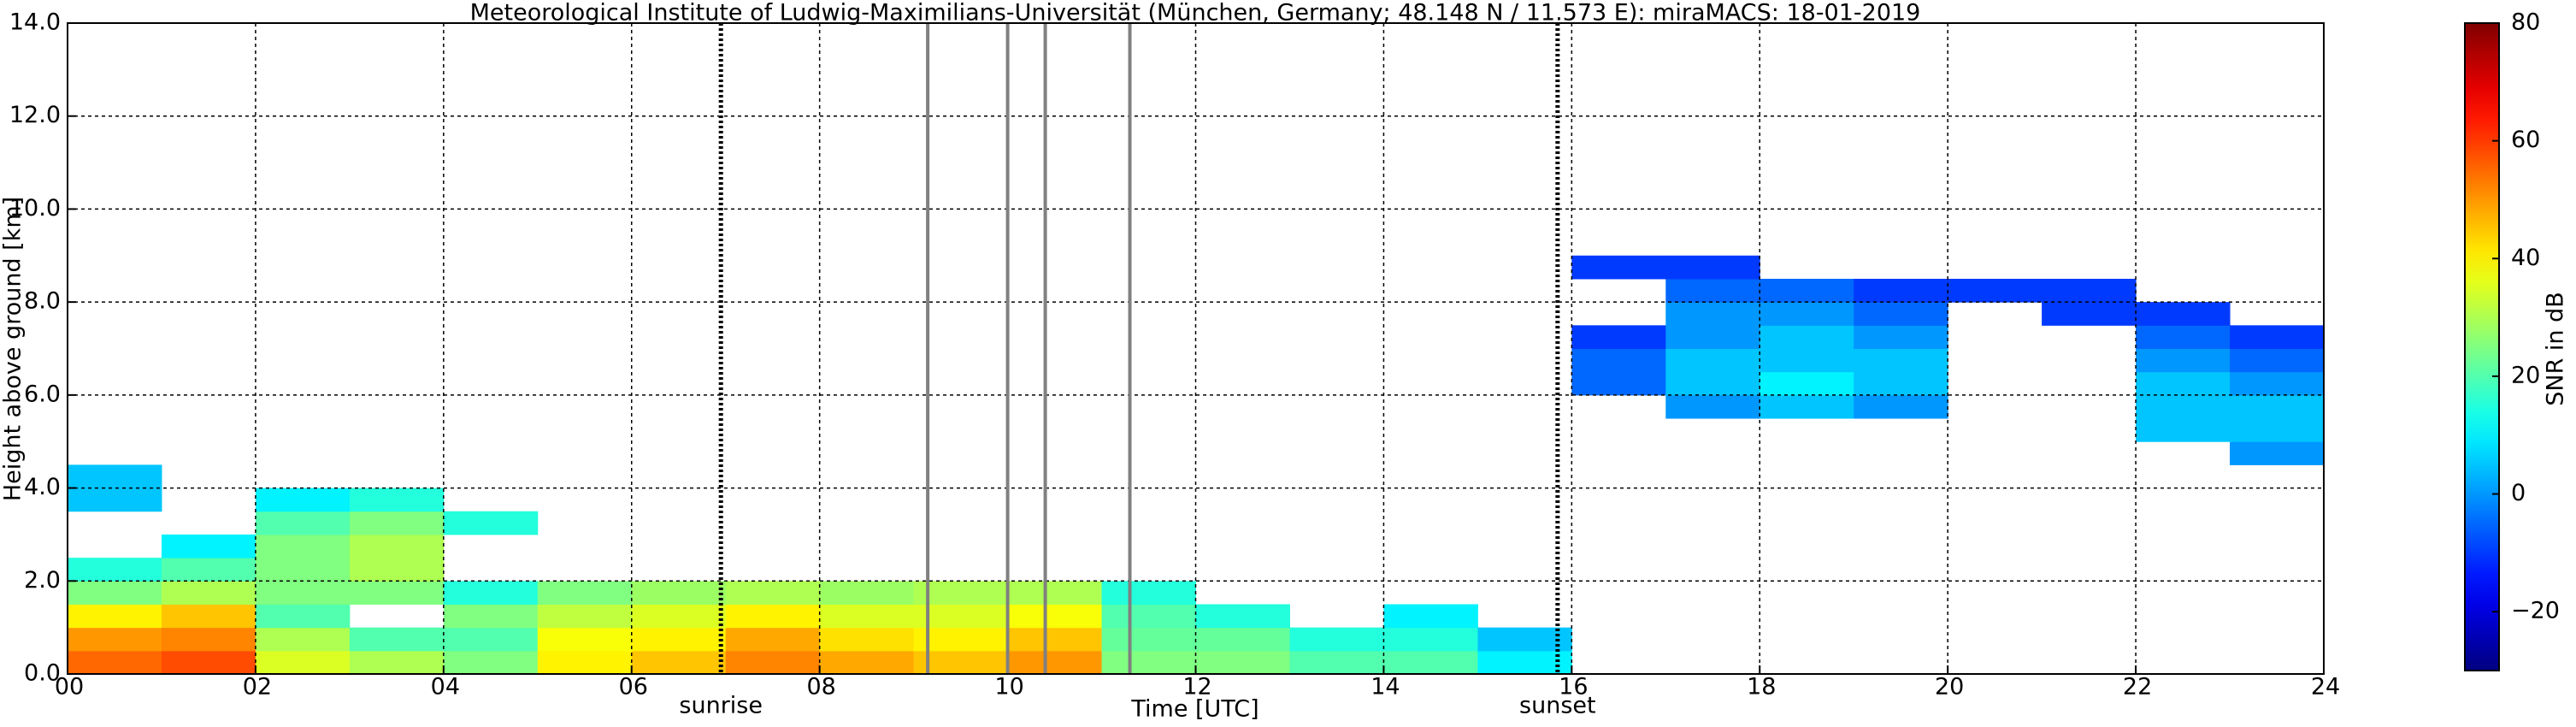 The width and height of the screenshot is (2576, 727). What do you see at coordinates (2137, 687) in the screenshot?
I see `x-tick-label: 22` at bounding box center [2137, 687].